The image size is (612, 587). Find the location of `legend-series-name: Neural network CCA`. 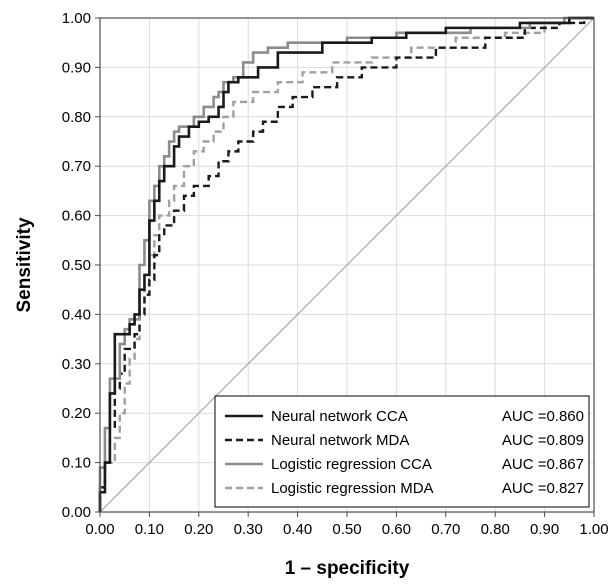

legend-series-name: Neural network CCA is located at coordinates (339, 416).